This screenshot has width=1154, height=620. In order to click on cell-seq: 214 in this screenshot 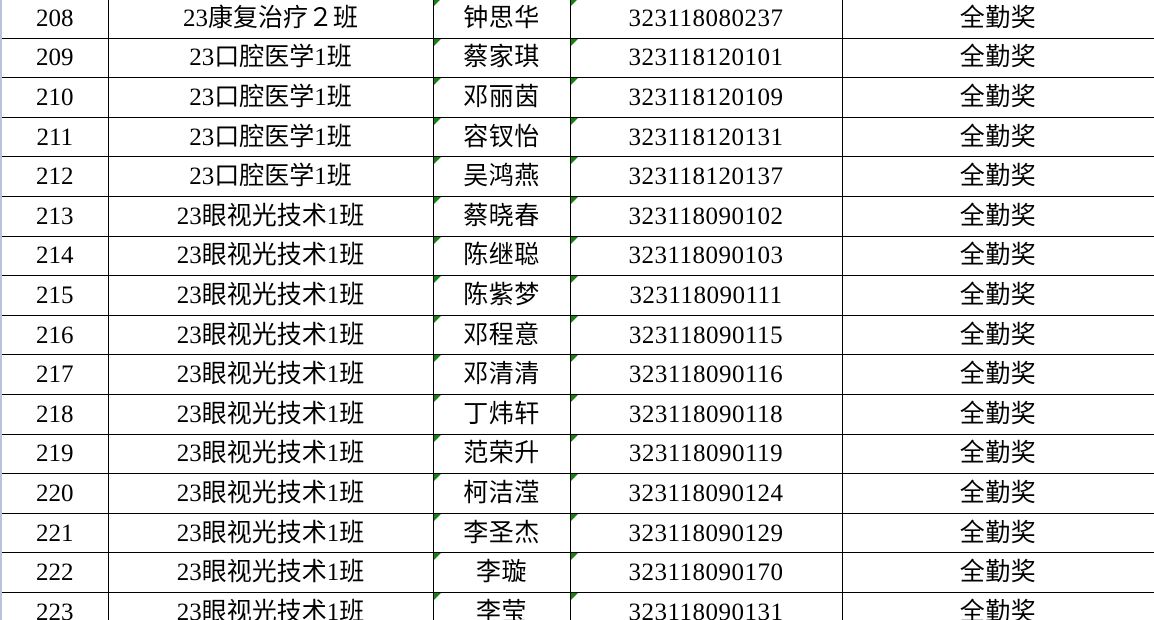, I will do `click(55, 256)`.